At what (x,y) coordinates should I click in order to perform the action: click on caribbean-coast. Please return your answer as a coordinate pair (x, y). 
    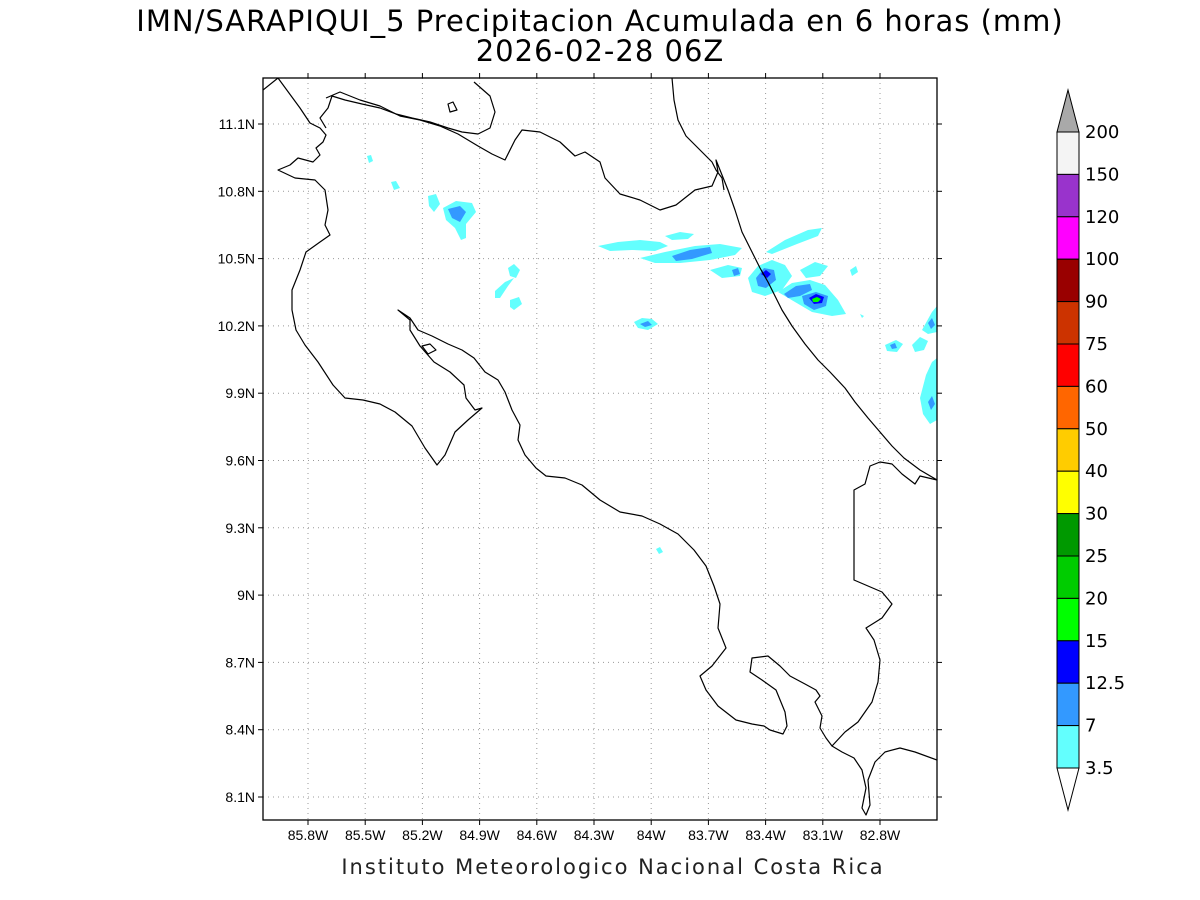
    Looking at the image, I should click on (407, 108).